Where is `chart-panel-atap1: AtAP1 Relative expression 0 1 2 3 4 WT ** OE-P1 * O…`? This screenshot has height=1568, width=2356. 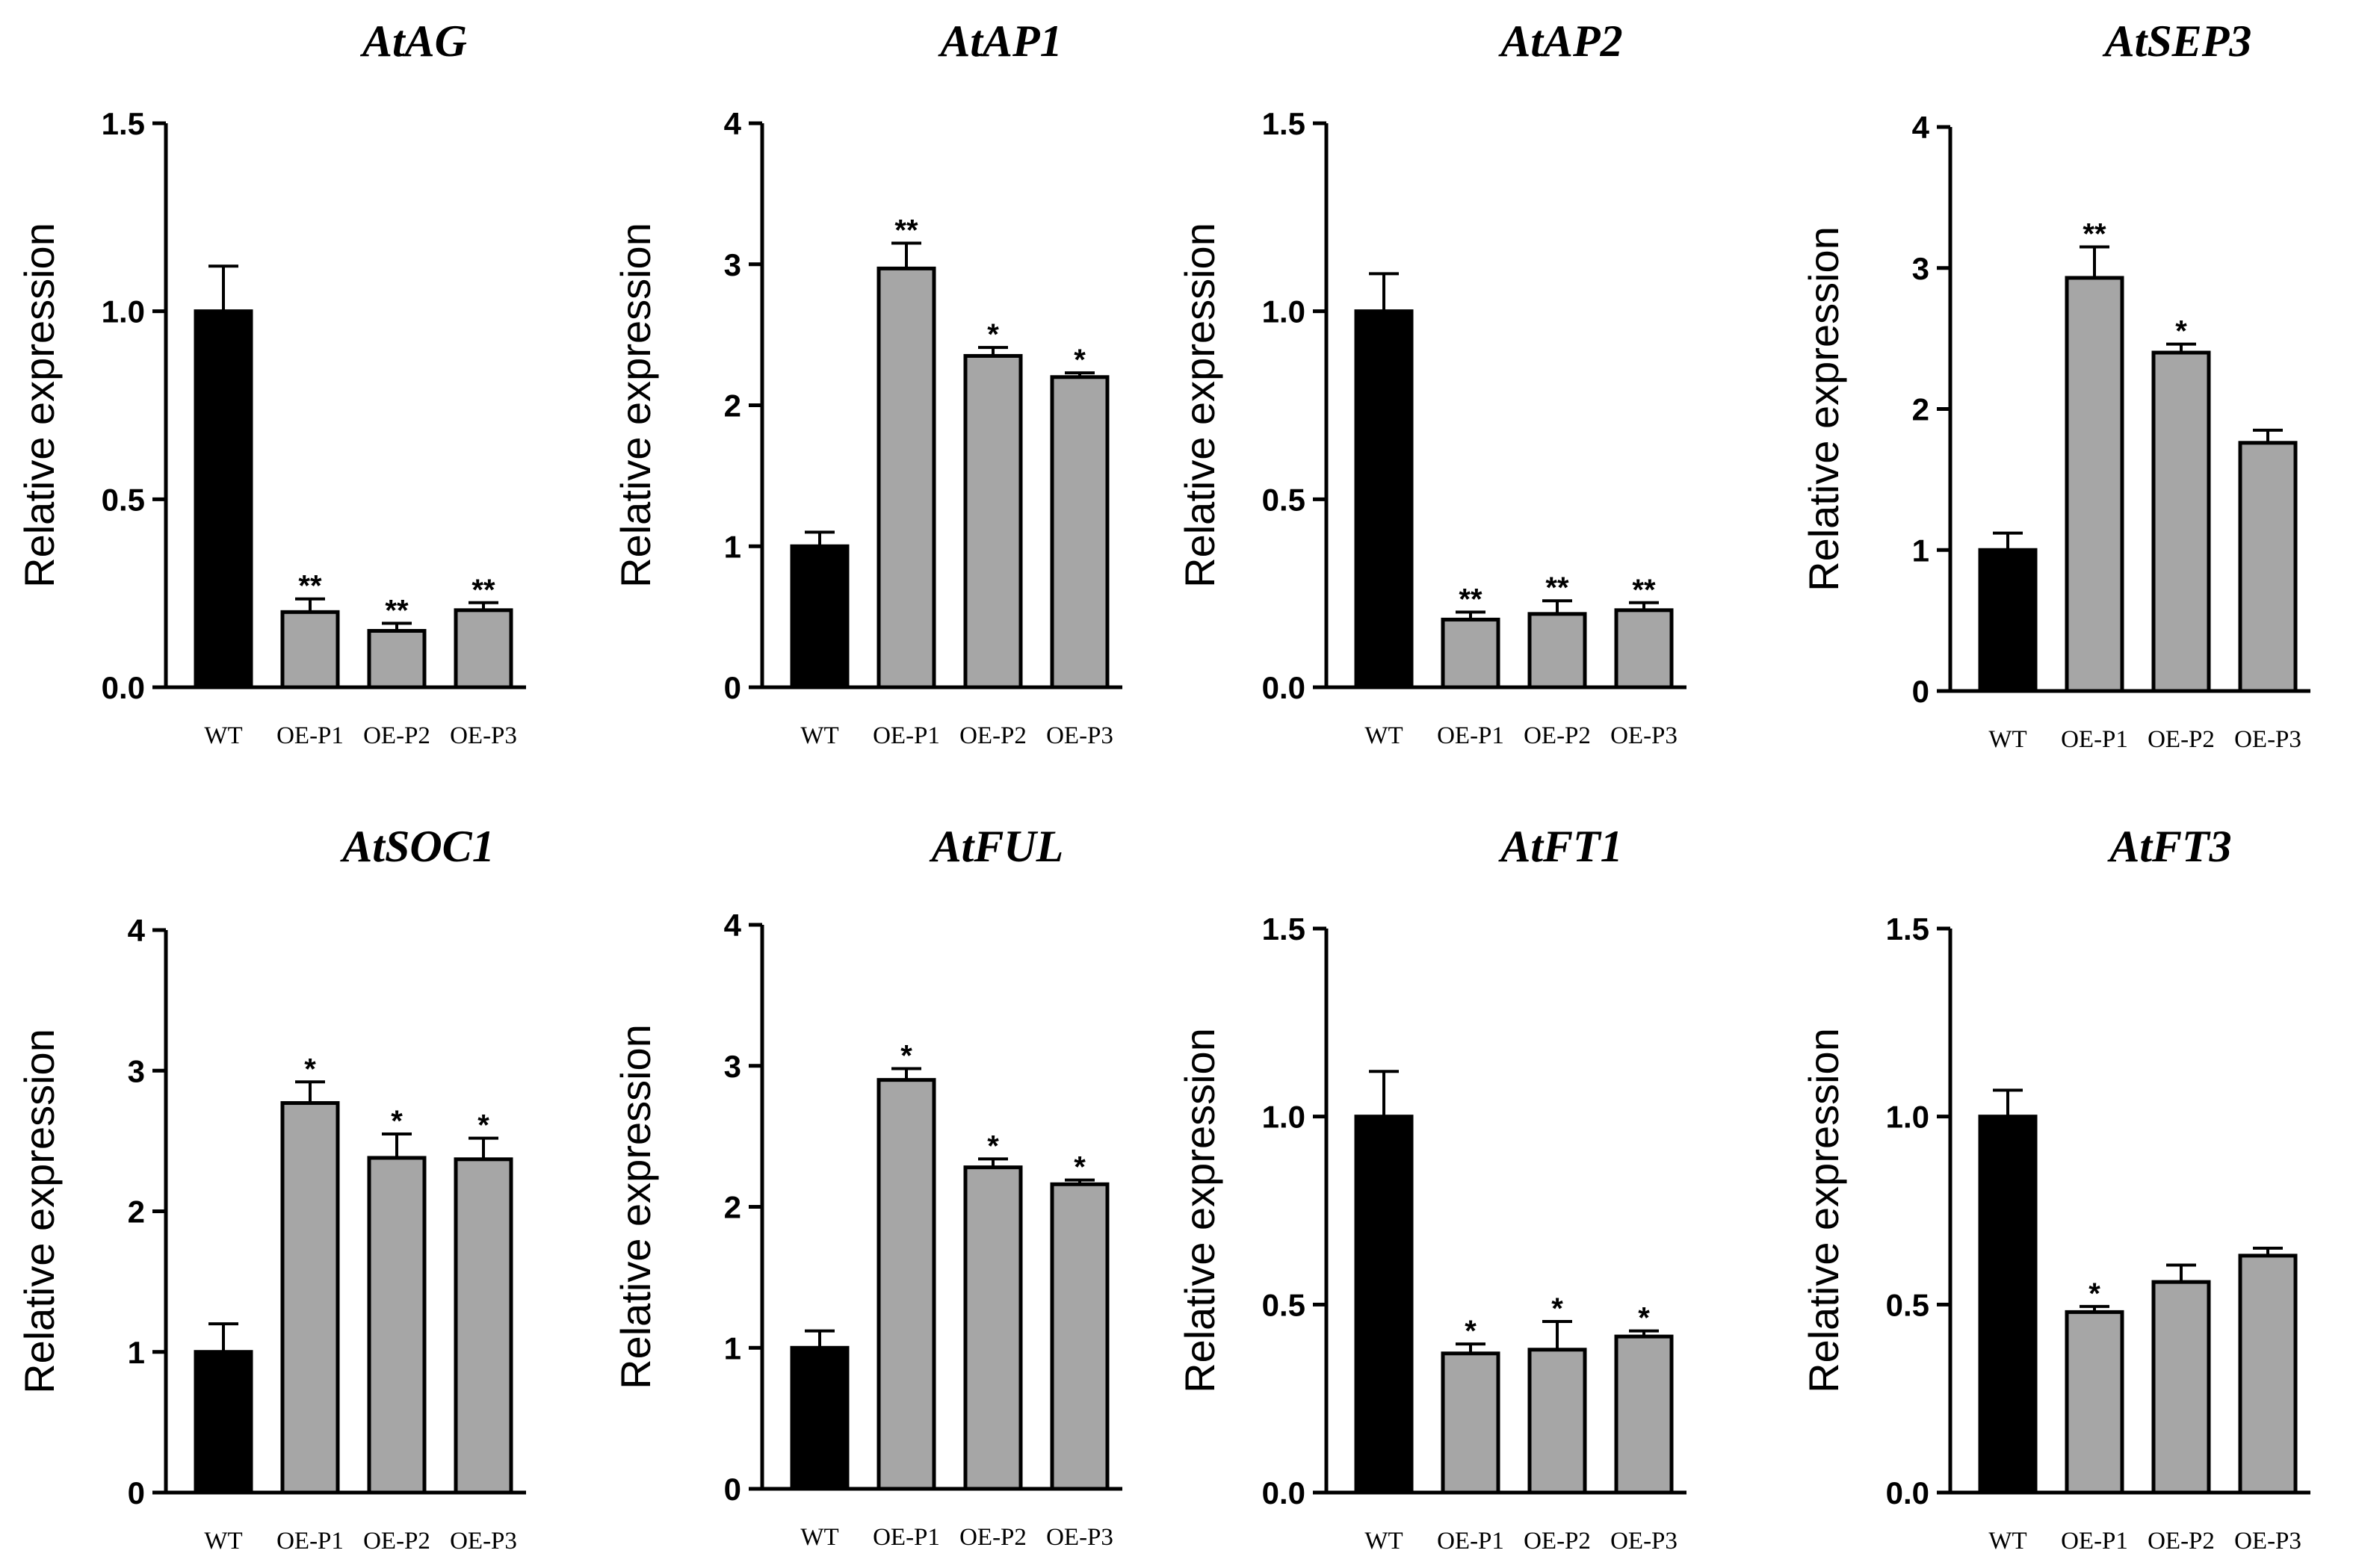
chart-panel-atap1: AtAP1 Relative expression 0 1 2 3 4 WT ** OE-P1 * O… is located at coordinates (867, 383).